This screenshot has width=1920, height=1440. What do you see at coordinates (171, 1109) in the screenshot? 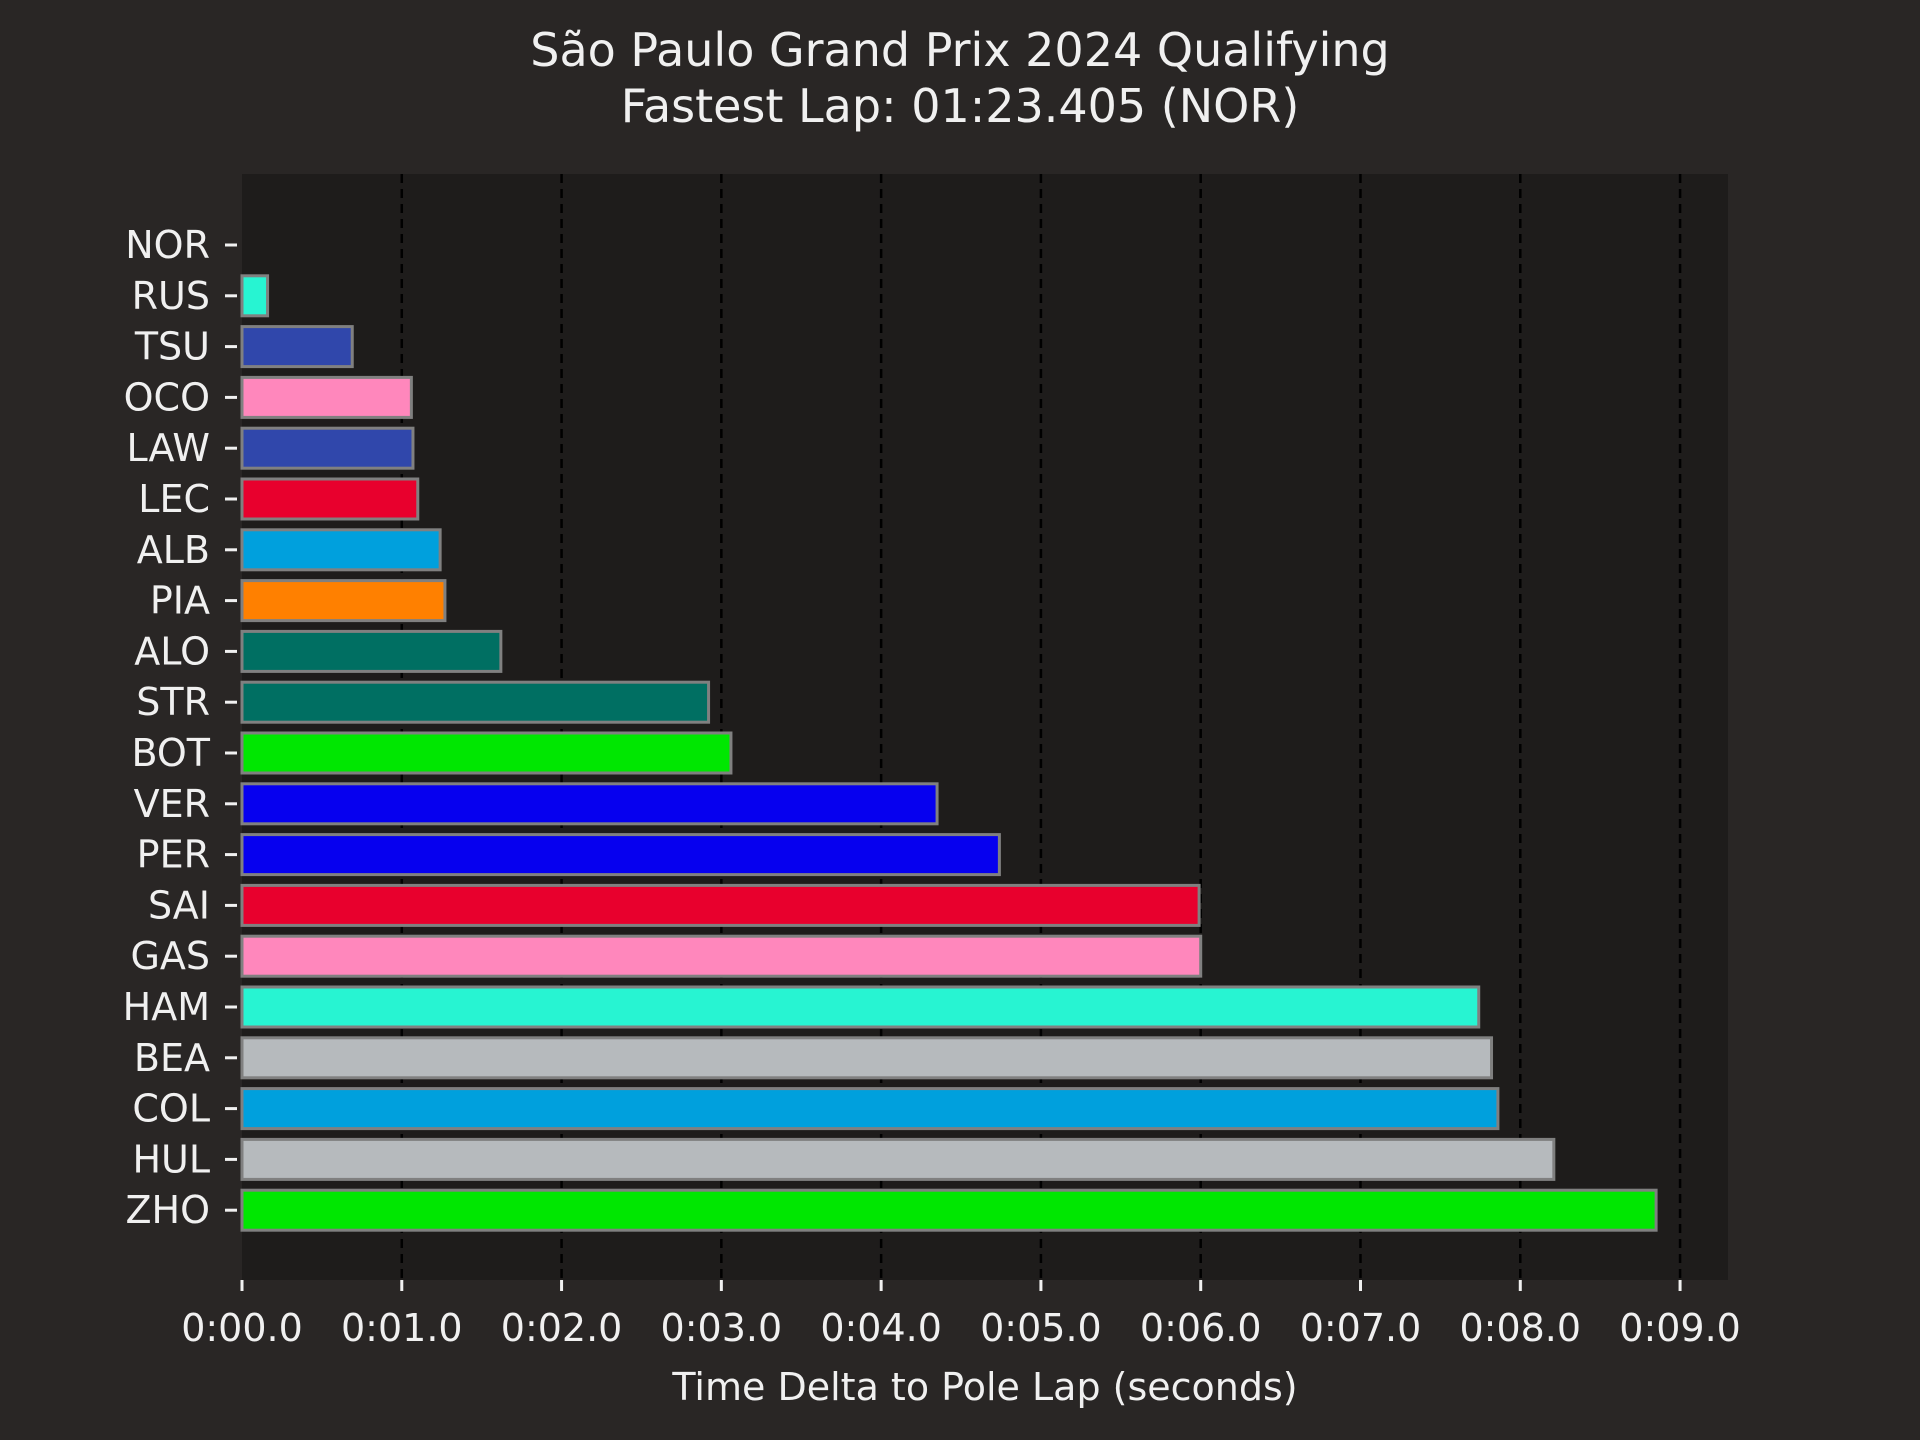
I see `y-tick-label-col: COL` at bounding box center [171, 1109].